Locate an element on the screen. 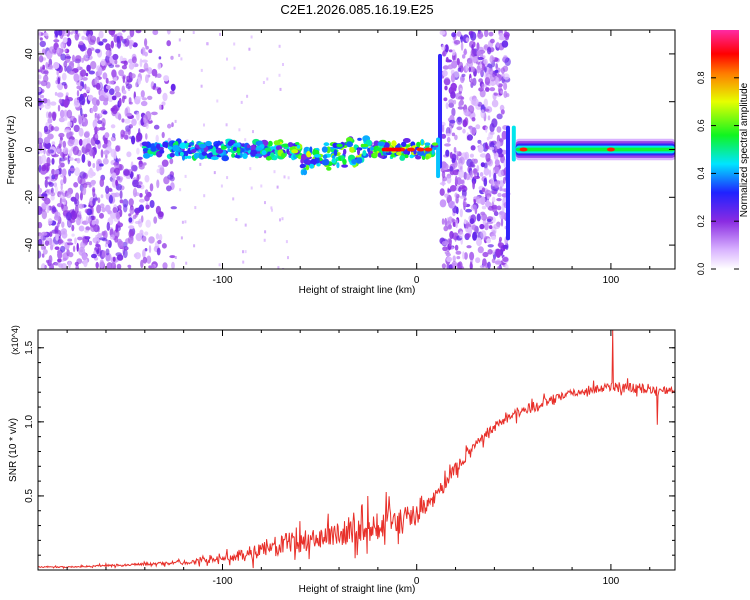  x-tick-label: 0 is located at coordinates (417, 581).